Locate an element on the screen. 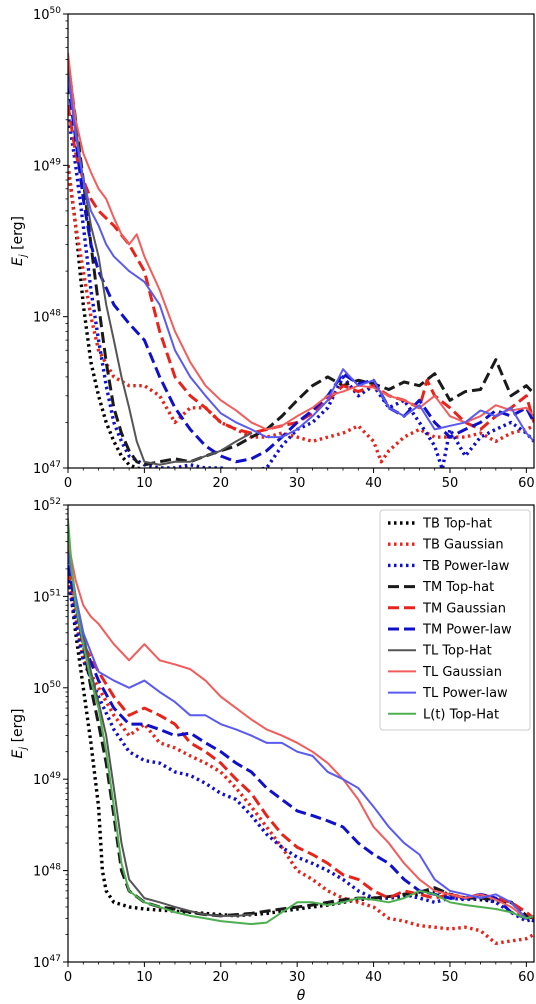 The width and height of the screenshot is (536, 1004). legend-label: TM Gaussian is located at coordinates (464, 608).